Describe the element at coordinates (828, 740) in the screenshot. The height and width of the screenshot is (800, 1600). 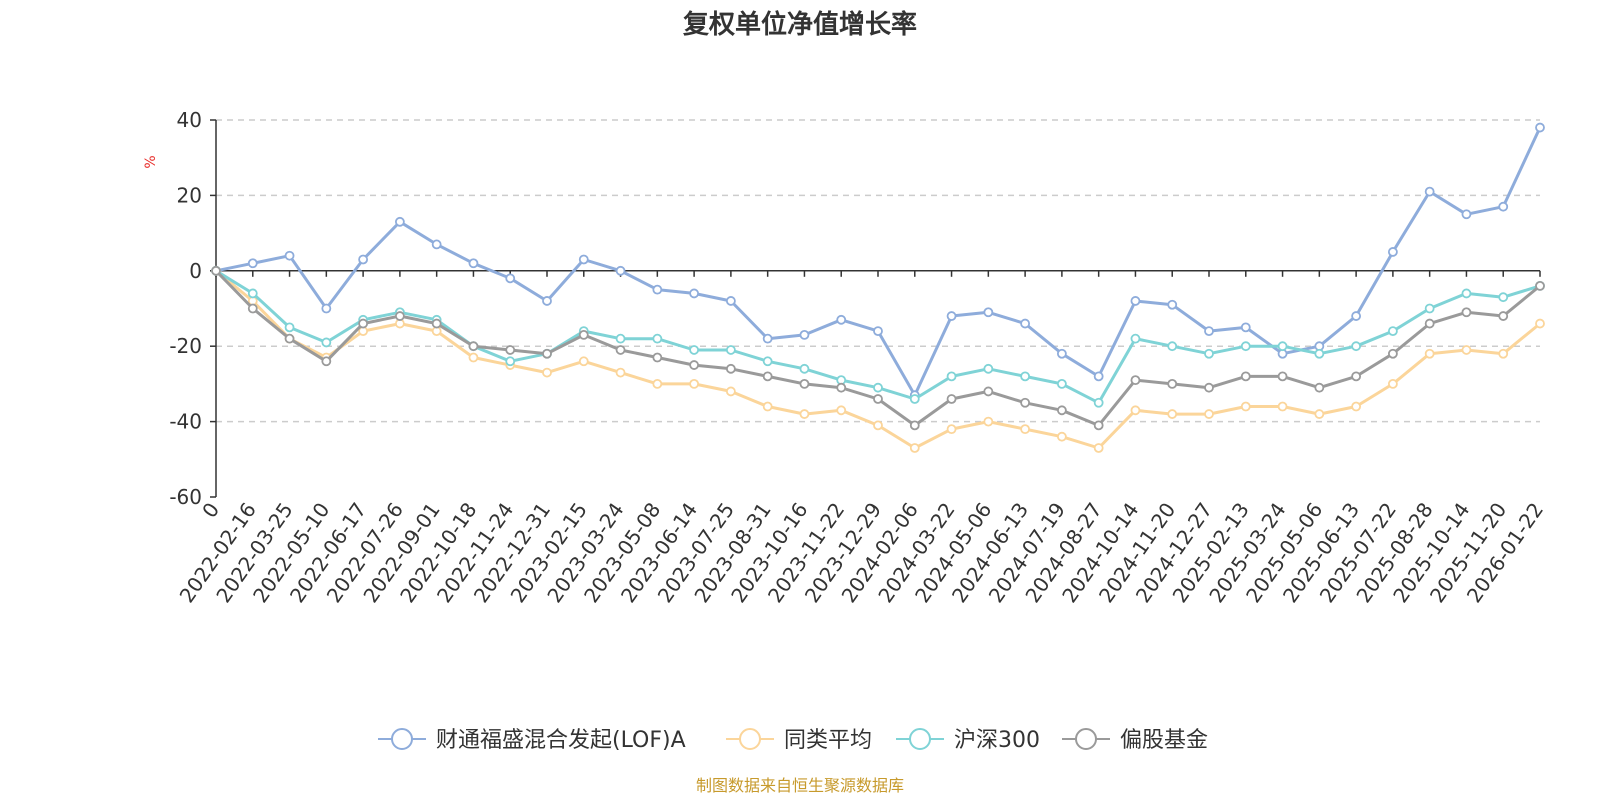
I see `legend-label: 同类平均` at that location.